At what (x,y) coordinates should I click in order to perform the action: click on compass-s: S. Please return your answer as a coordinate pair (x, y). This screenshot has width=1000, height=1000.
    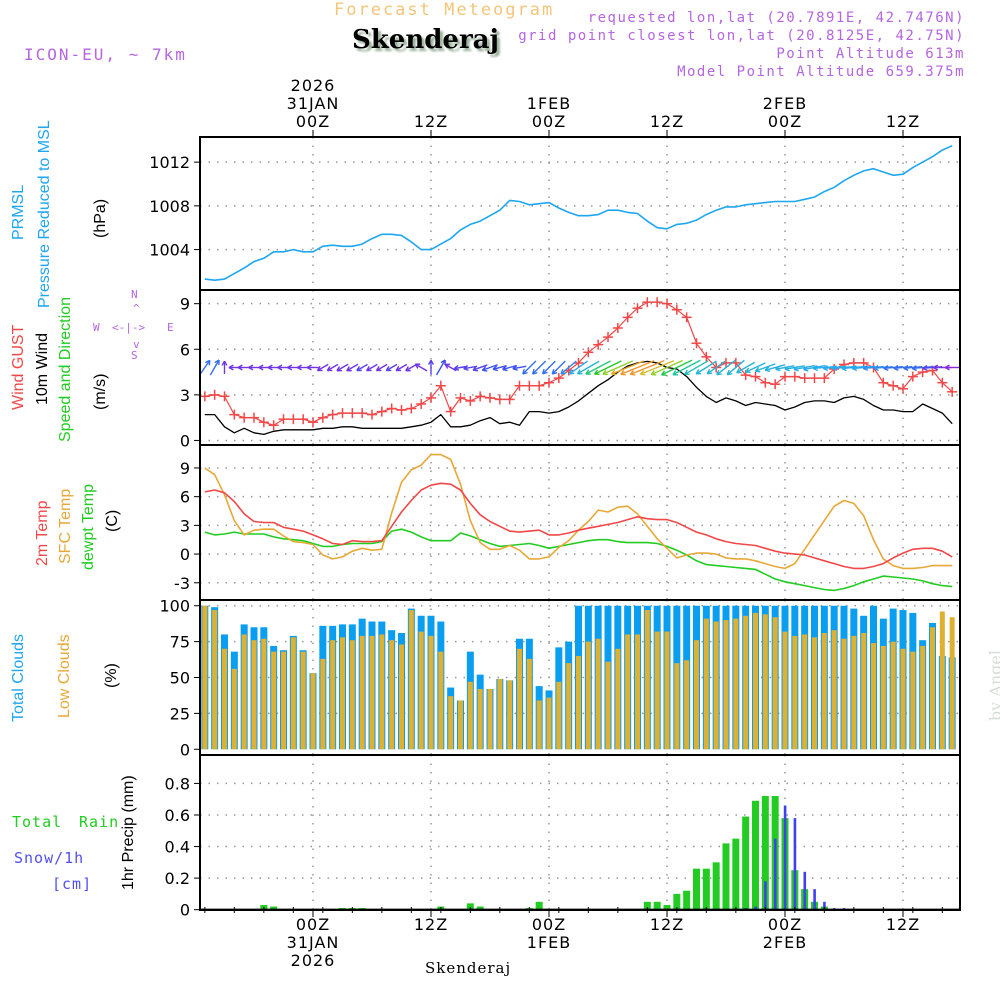
    Looking at the image, I should click on (134, 355).